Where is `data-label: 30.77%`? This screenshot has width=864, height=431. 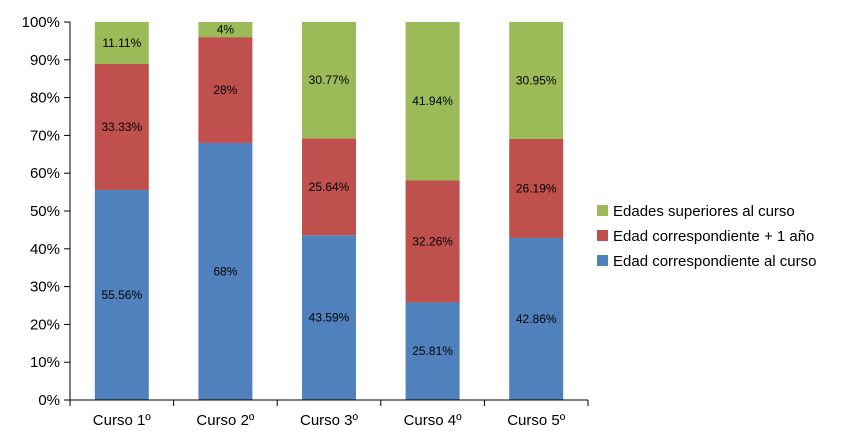 data-label: 30.77% is located at coordinates (329, 80).